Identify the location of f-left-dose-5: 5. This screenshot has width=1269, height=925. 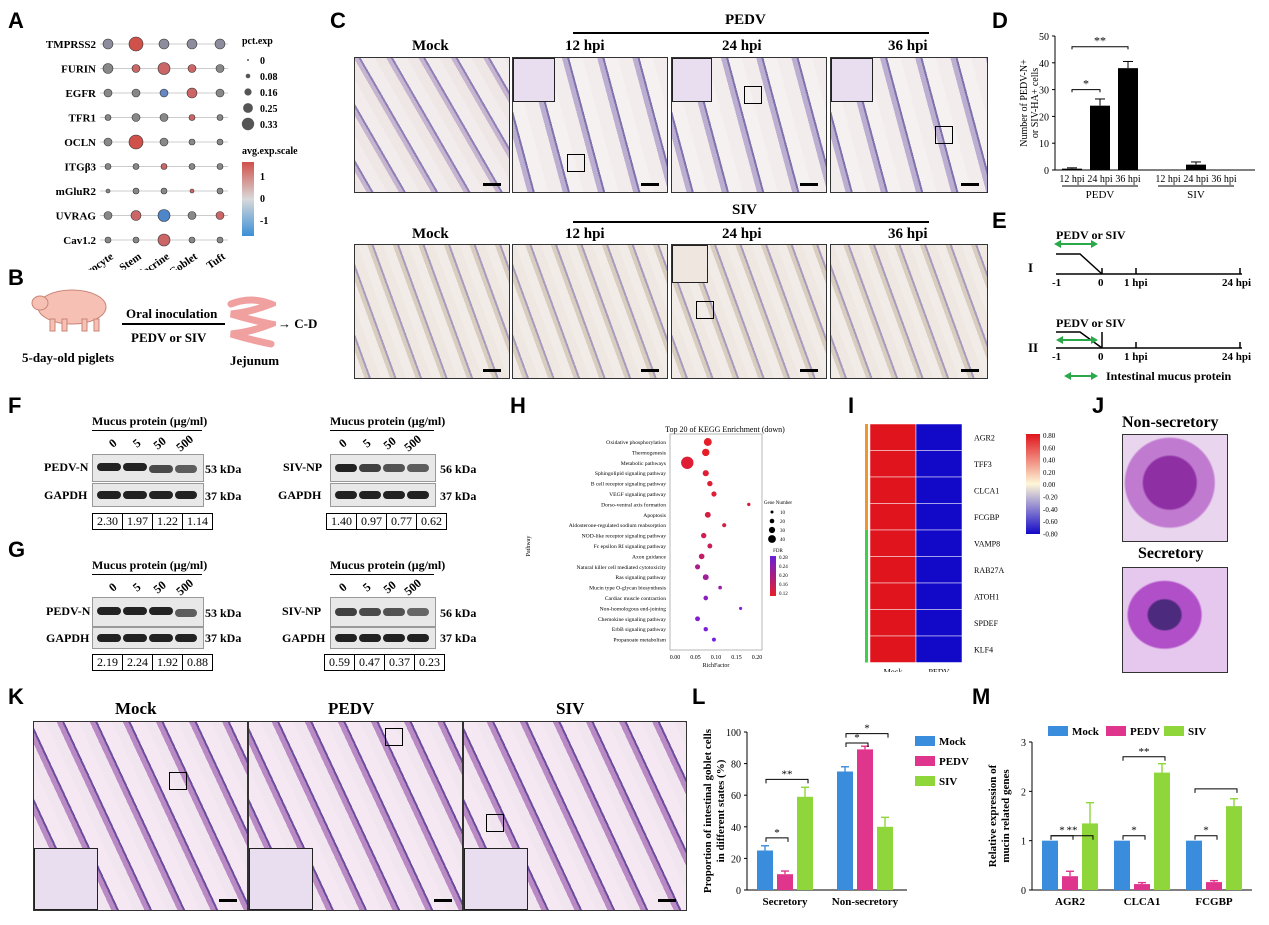
(136, 443).